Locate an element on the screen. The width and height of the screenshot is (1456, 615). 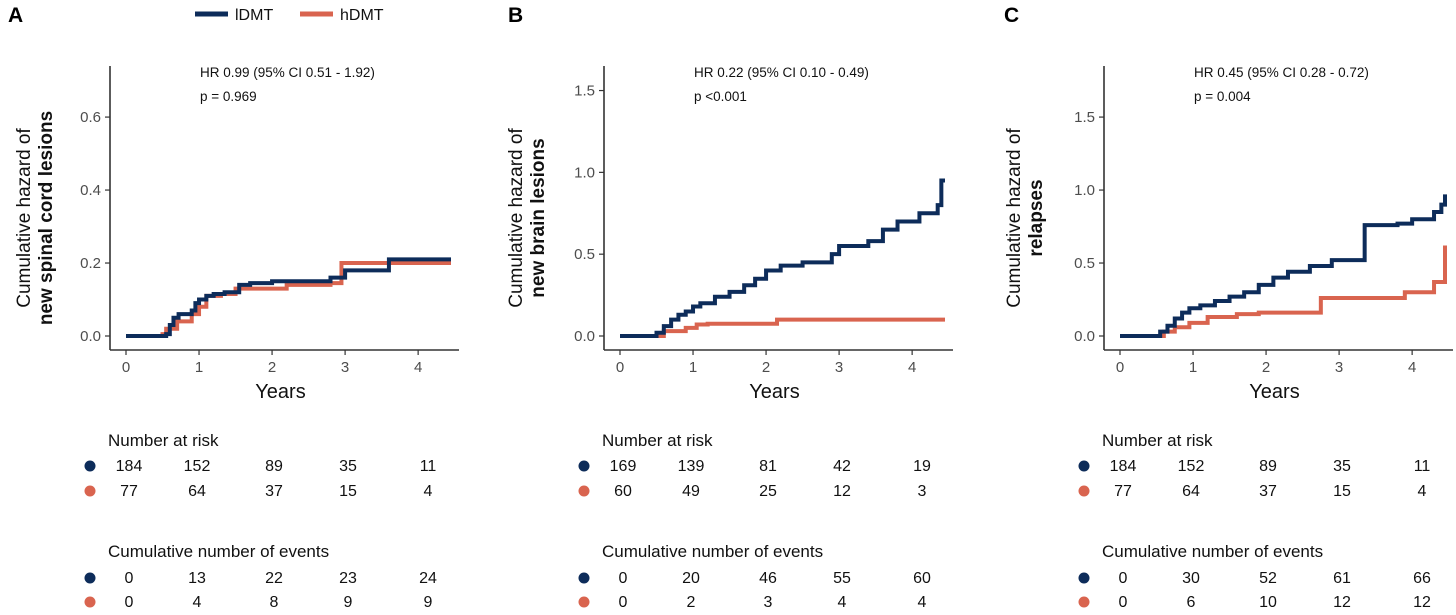
risk-table-cell: 12 is located at coordinates (842, 491).